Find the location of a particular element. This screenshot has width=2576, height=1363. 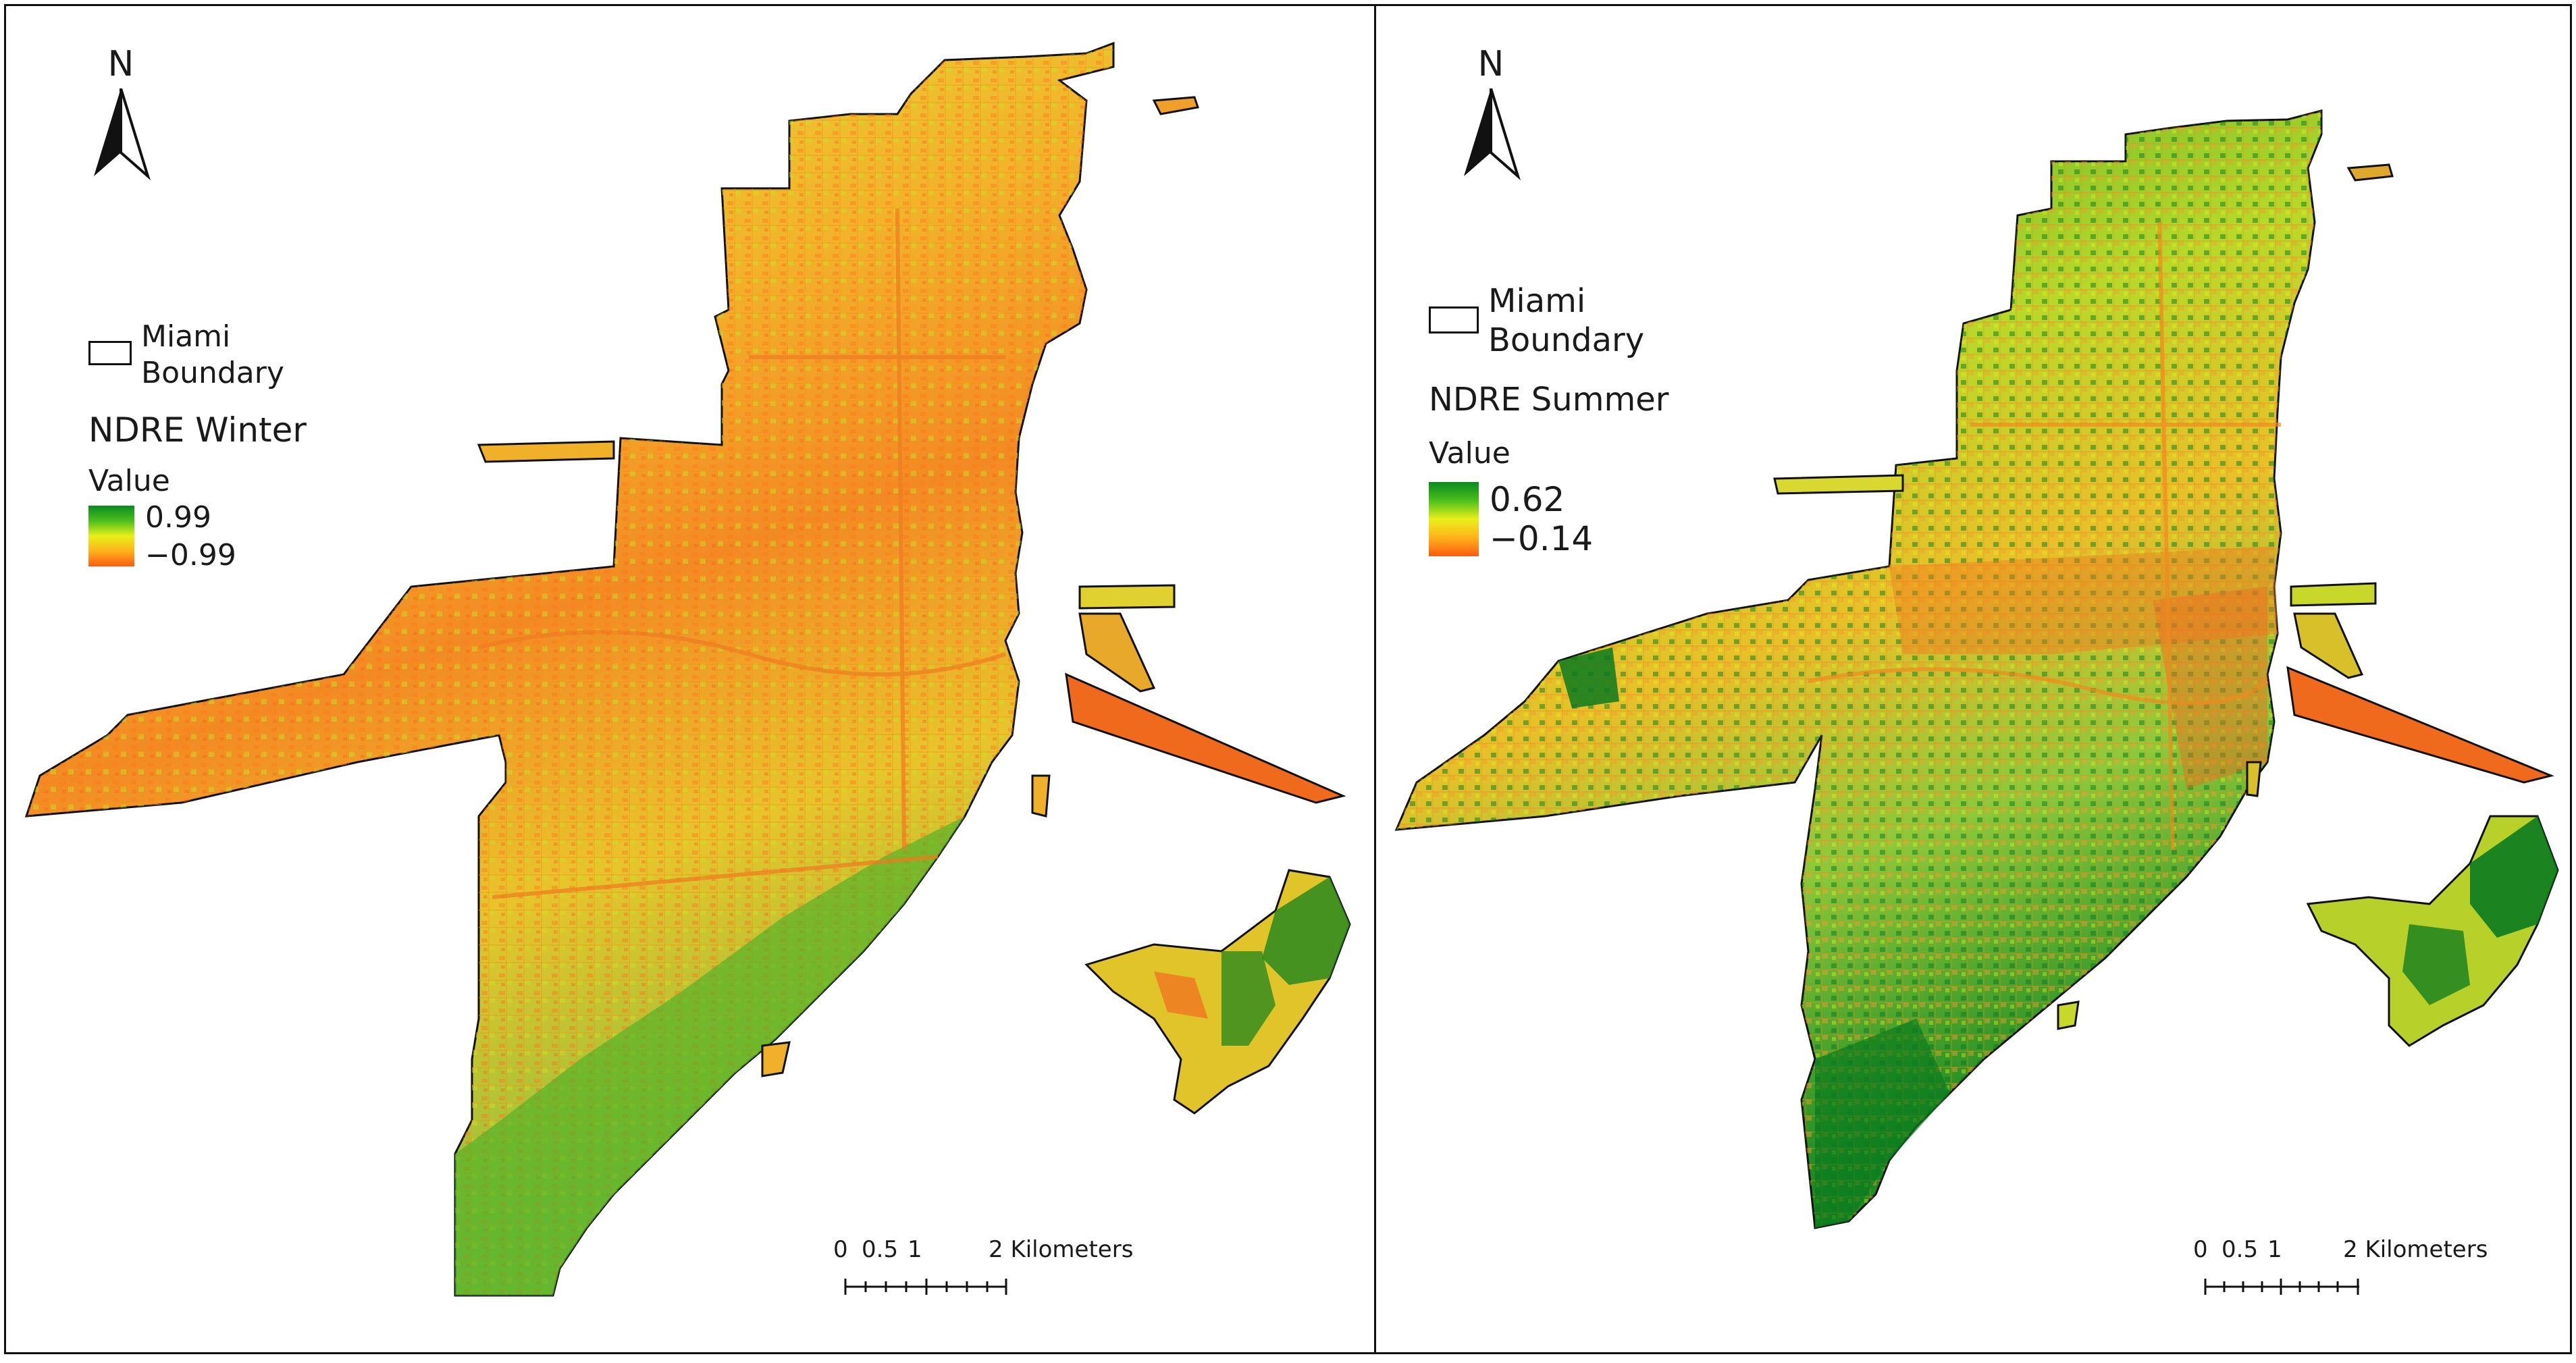

layer-title: NDRE Summer is located at coordinates (1549, 400).